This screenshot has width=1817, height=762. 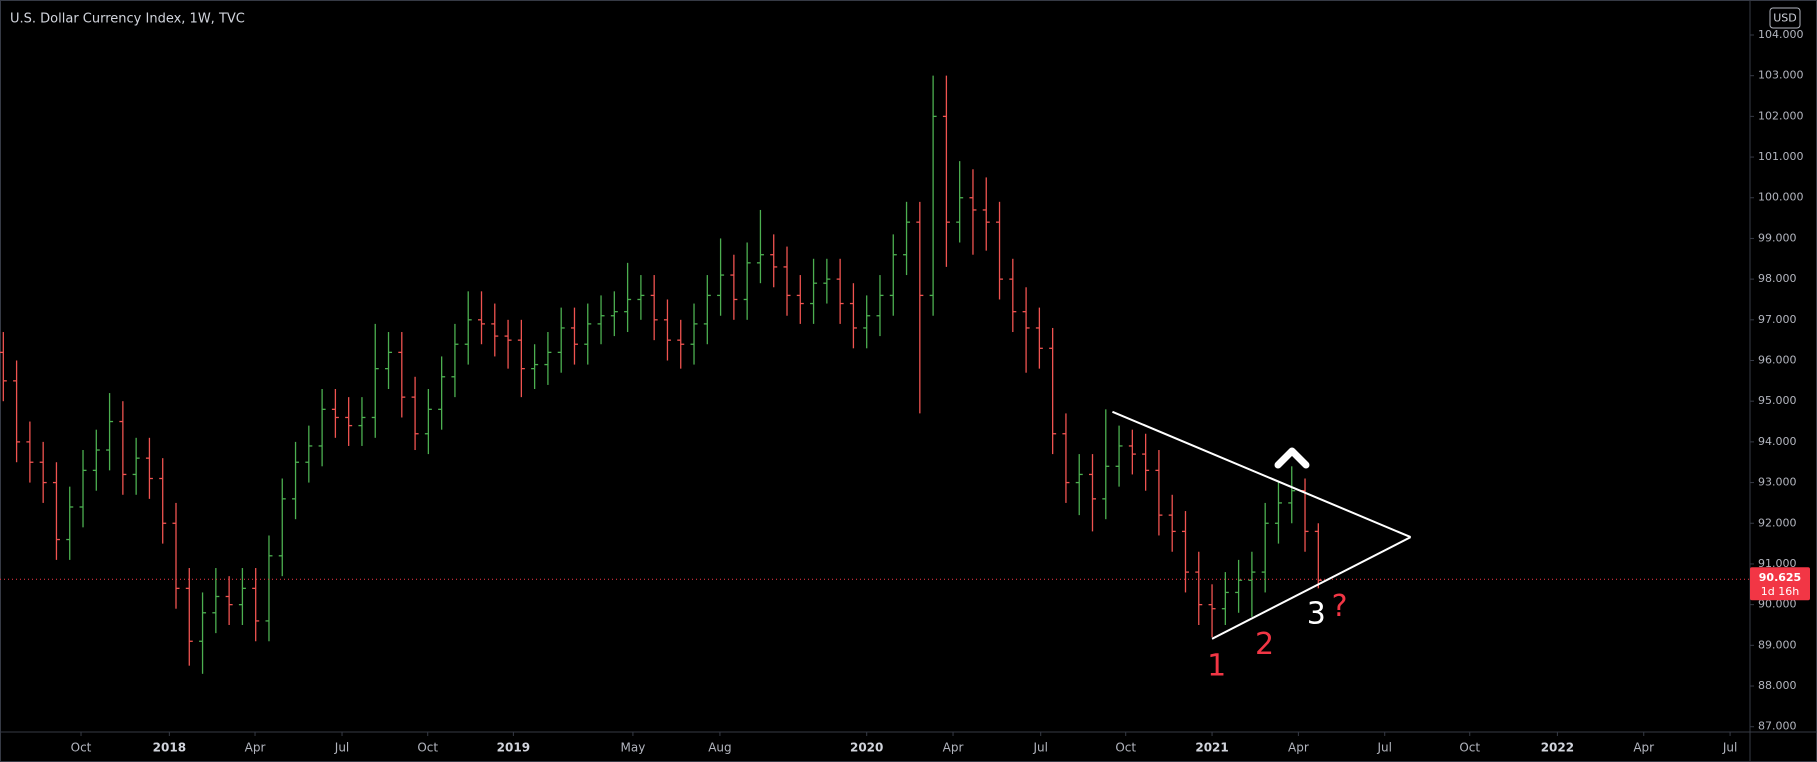 I want to click on caret-up, so click(x=1292, y=458).